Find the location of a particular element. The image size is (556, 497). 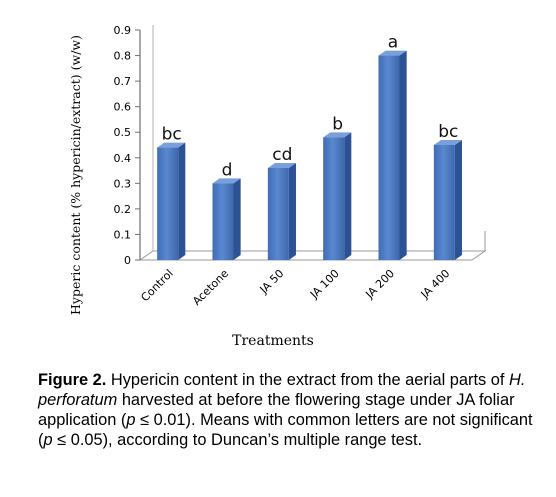

x-axis-title: Treatments is located at coordinates (273, 341).